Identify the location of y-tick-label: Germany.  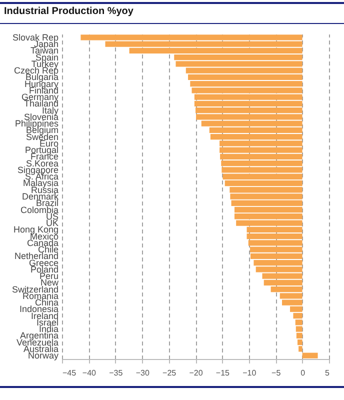
(40, 97).